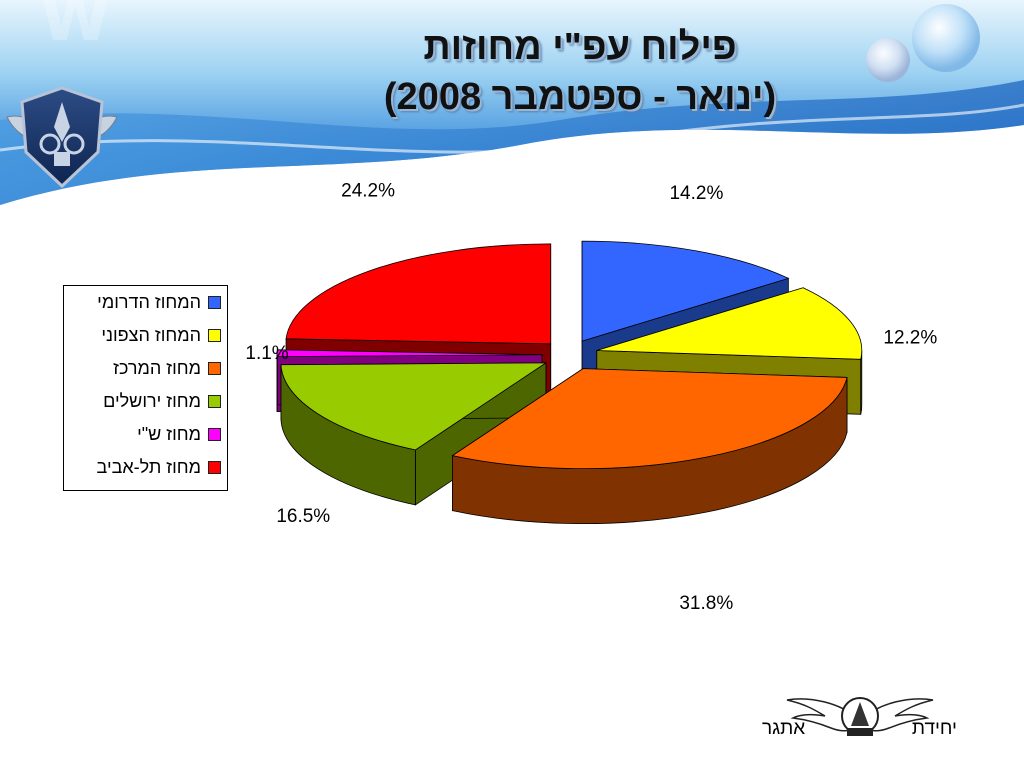 This screenshot has height=768, width=1024. What do you see at coordinates (75, 28) in the screenshot?
I see `svg-text: W` at bounding box center [75, 28].